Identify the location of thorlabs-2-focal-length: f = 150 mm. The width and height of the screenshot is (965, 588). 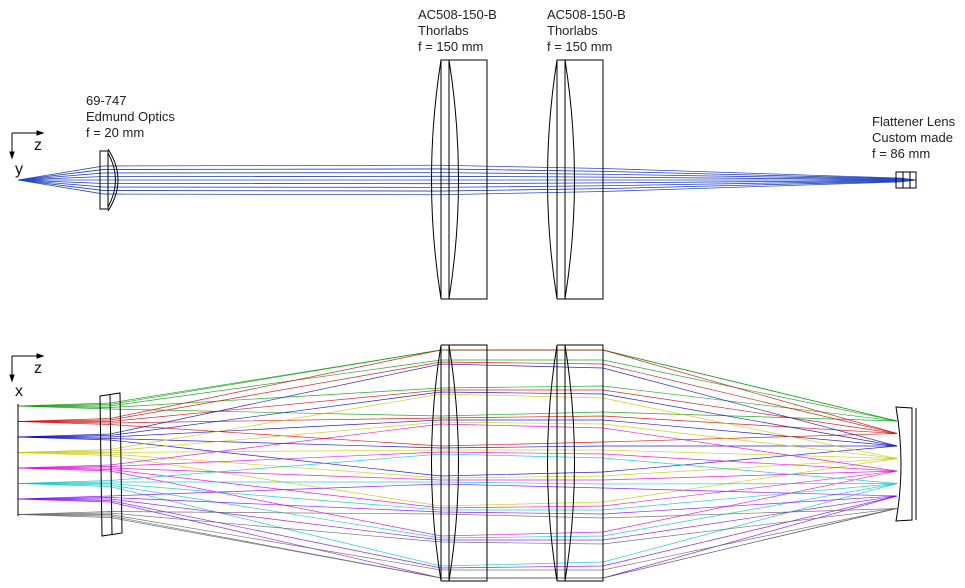
(580, 46).